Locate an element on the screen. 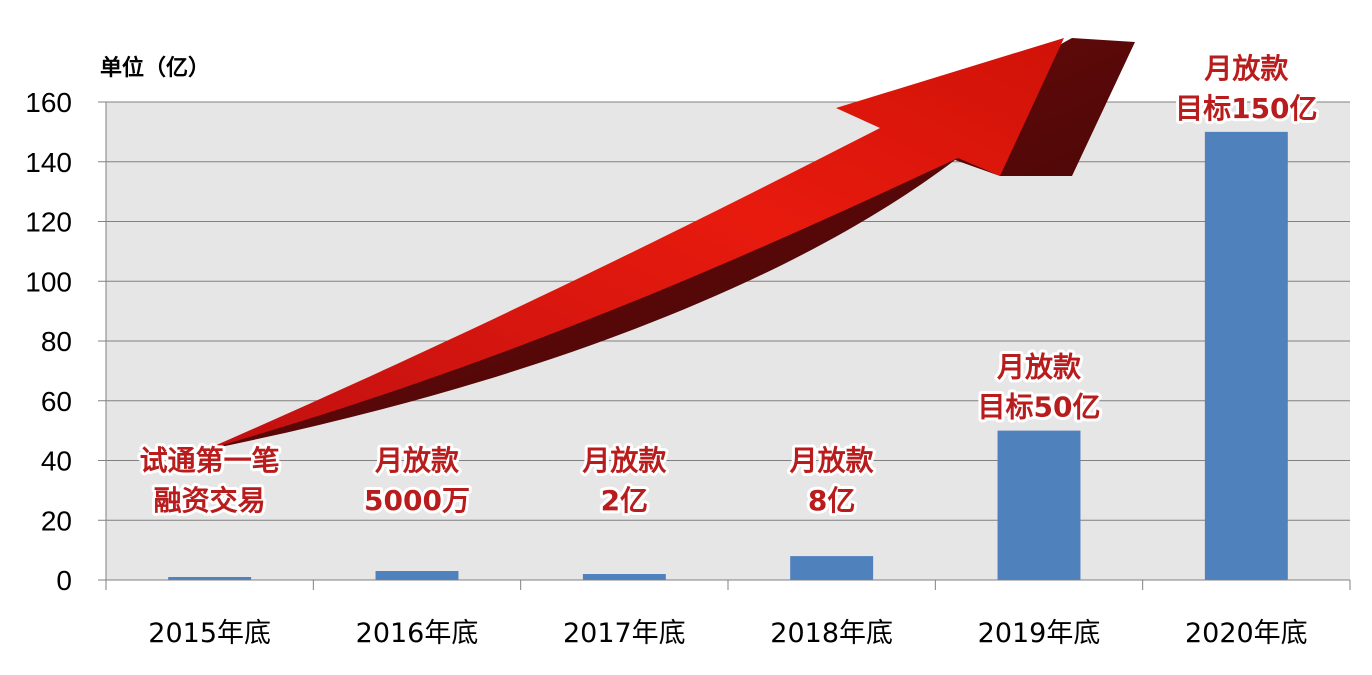  y-tick-label: 100 is located at coordinates (48, 281).